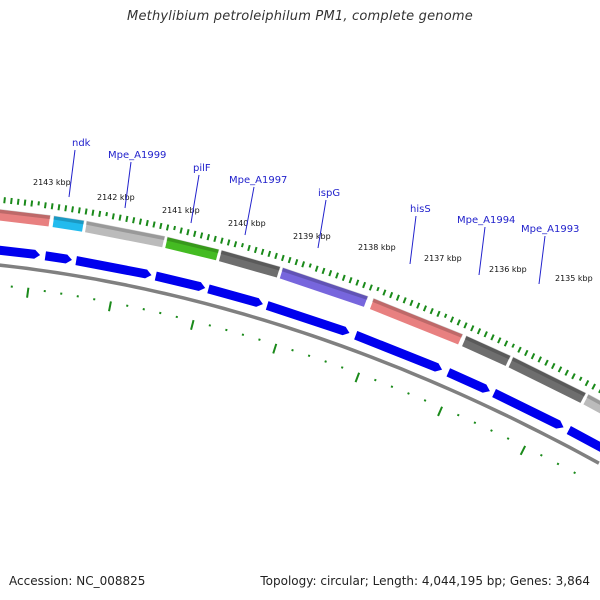 This screenshot has height=600, width=600. What do you see at coordinates (25, 214) in the screenshot?
I see `segment-1-shade` at bounding box center [25, 214].